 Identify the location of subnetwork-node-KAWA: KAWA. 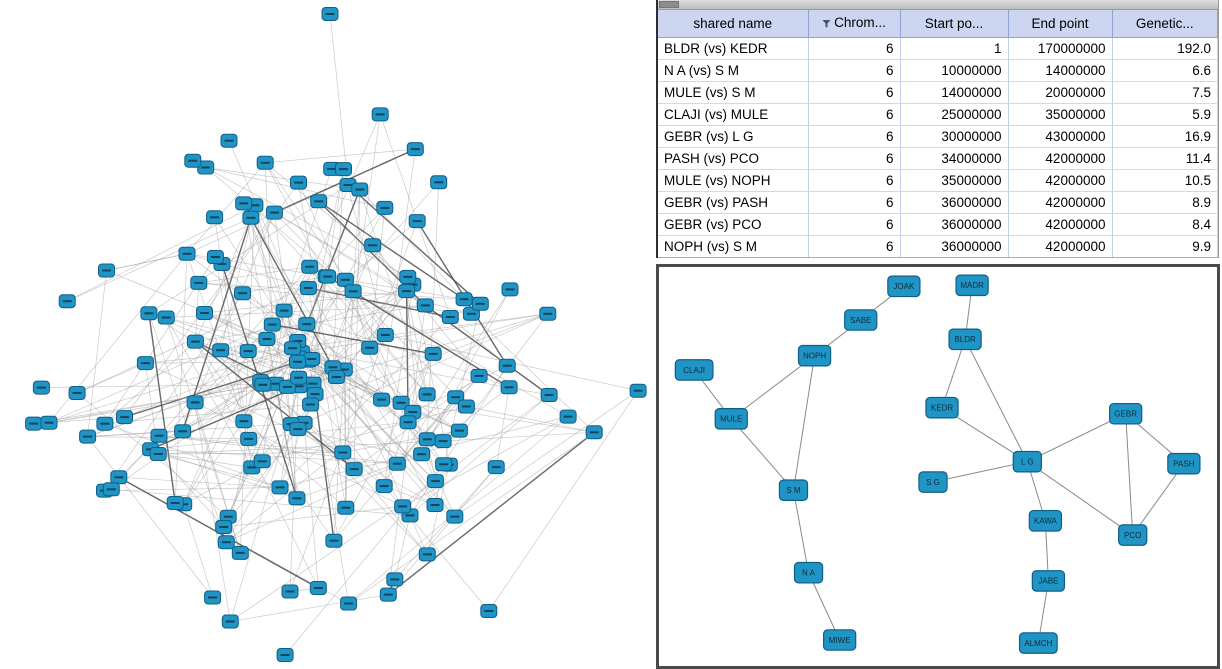
(1045, 520).